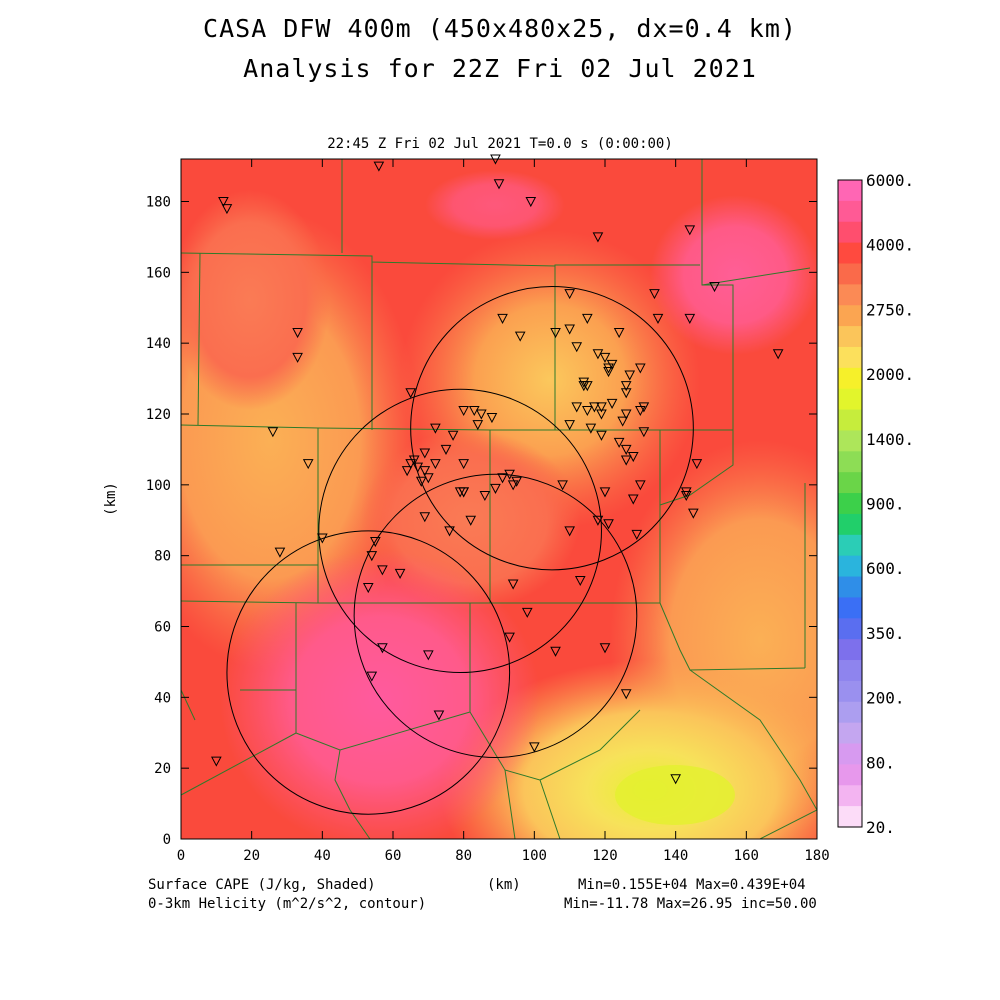  I want to click on y-tick-label-160: 160, so click(158, 273).